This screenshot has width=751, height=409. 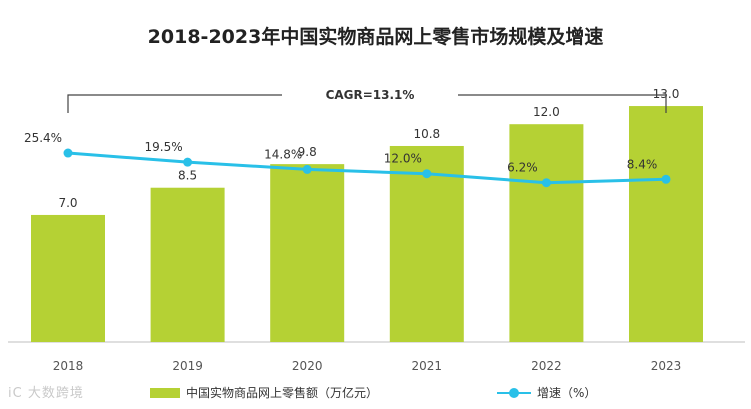 What do you see at coordinates (546, 233) in the screenshot?
I see `bar-2022` at bounding box center [546, 233].